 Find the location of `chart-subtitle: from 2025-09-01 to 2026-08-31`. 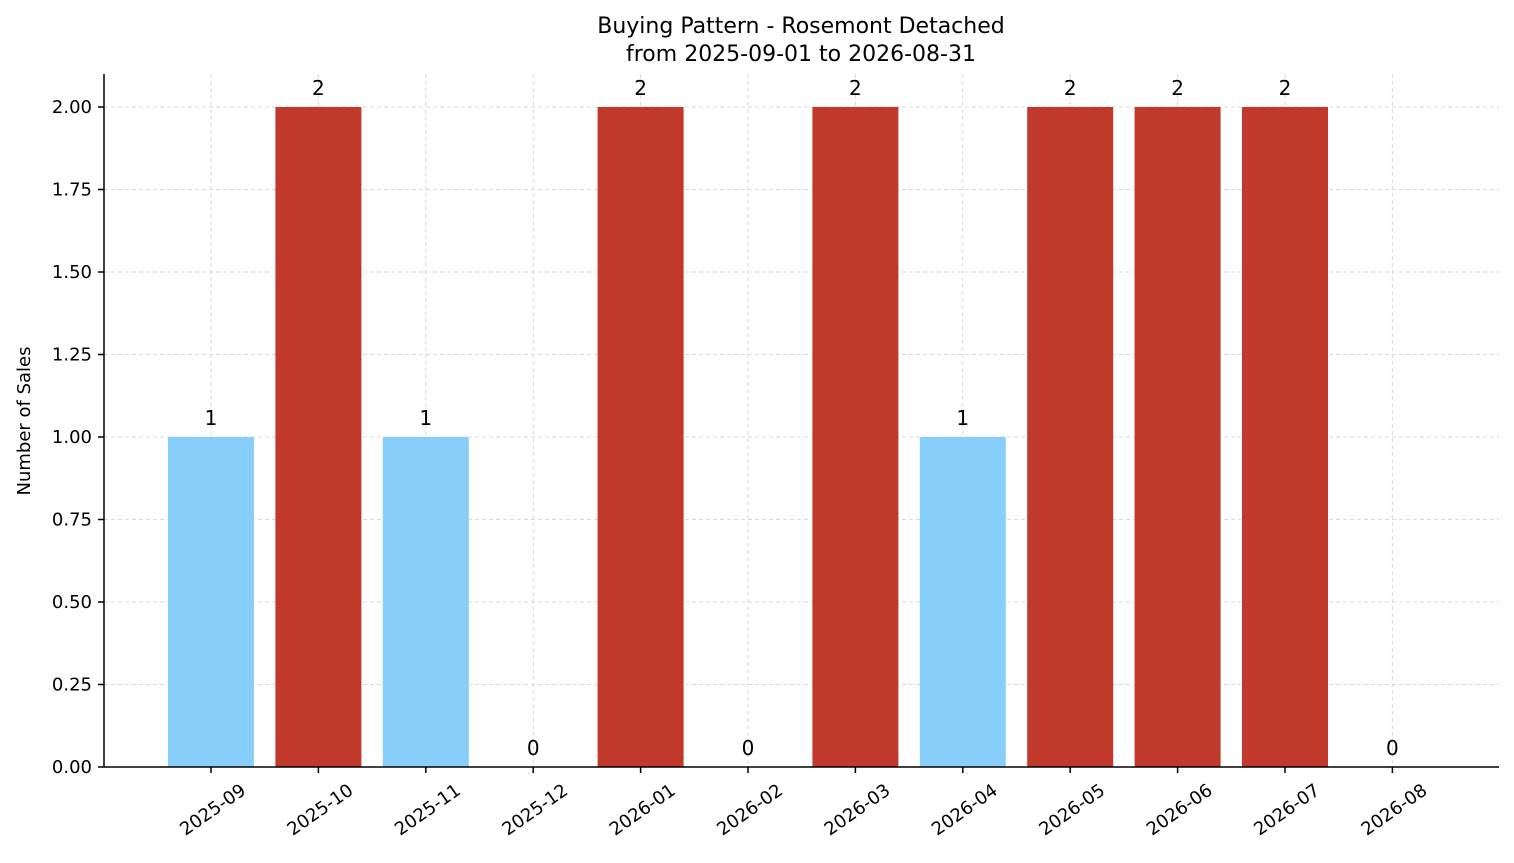

chart-subtitle: from 2025-09-01 to 2026-08-31 is located at coordinates (801, 54).